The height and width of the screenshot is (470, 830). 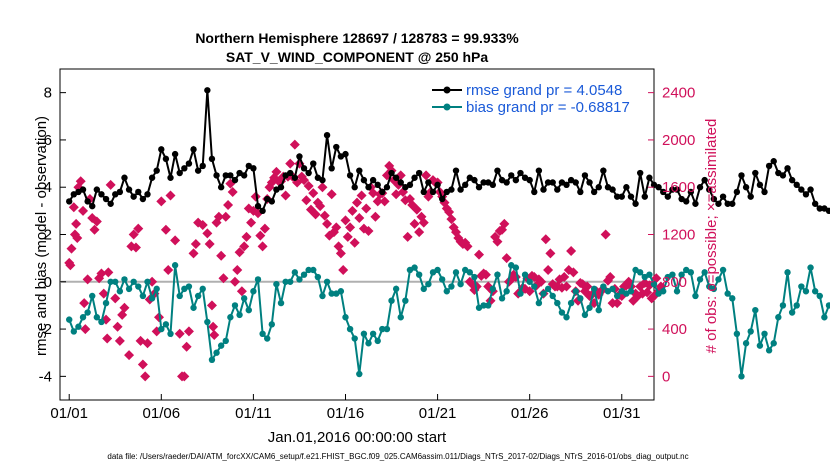 I want to click on x-tick-label: 01/26, so click(x=530, y=413).